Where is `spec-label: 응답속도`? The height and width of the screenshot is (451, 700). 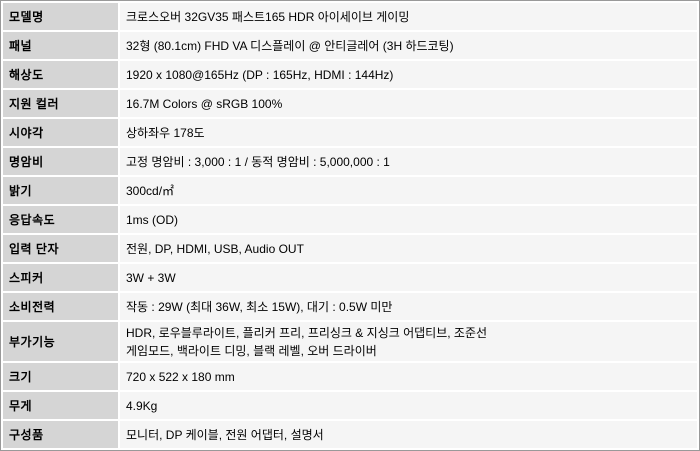
spec-label: 응답속도 is located at coordinates (60, 219).